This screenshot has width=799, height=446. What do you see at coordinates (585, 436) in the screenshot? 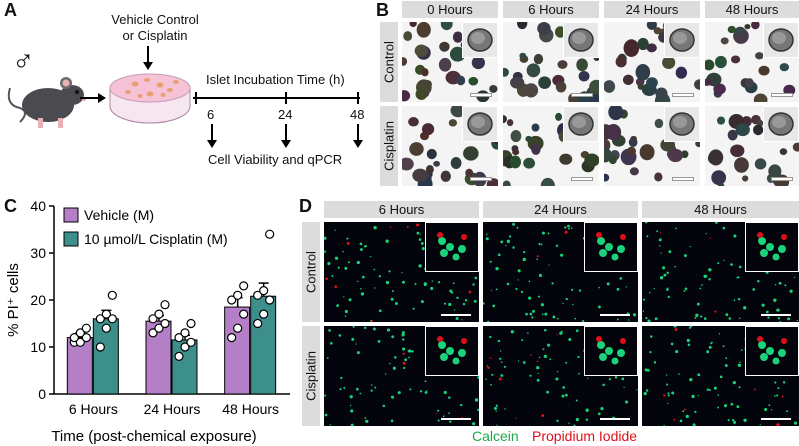
I see `propidium-iodide-label: Propidium Iodide` at bounding box center [585, 436].